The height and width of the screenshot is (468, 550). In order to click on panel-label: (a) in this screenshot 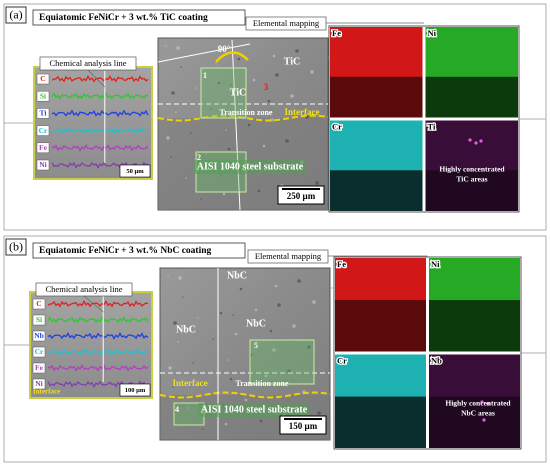, I will do `click(15, 14)`.